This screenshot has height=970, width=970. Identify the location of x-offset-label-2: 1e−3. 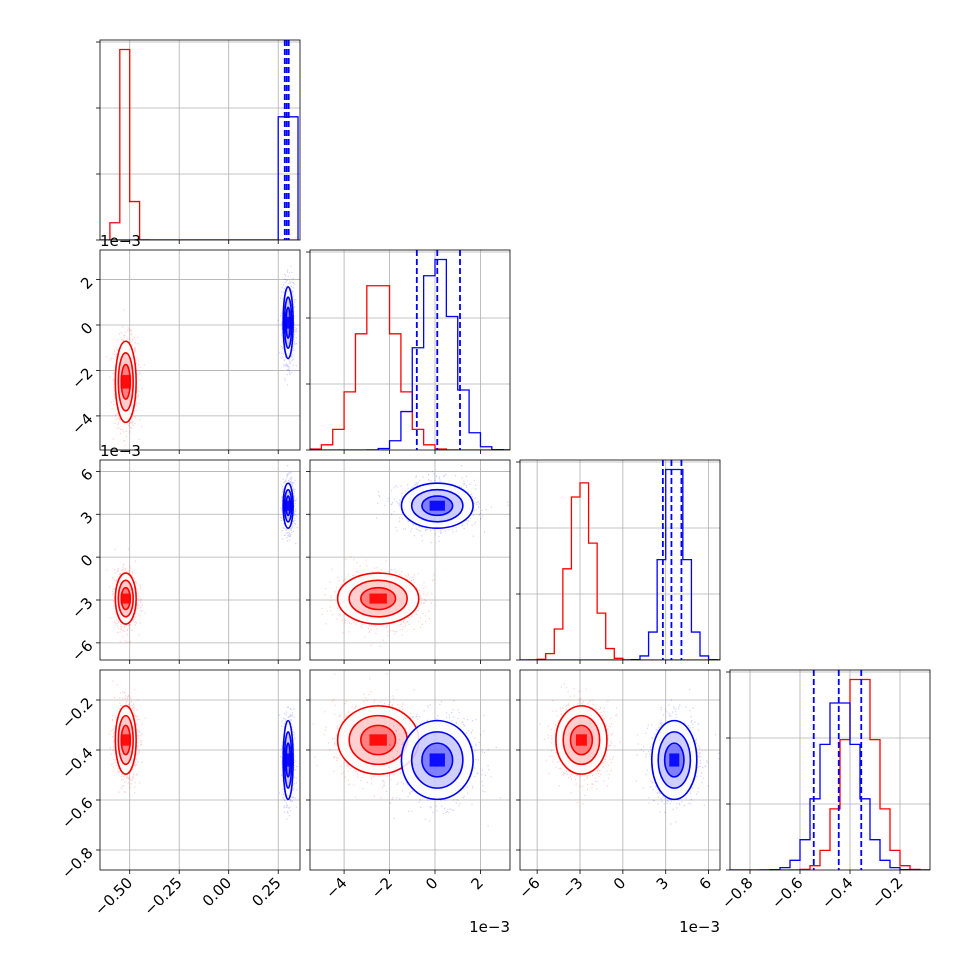
(699, 927).